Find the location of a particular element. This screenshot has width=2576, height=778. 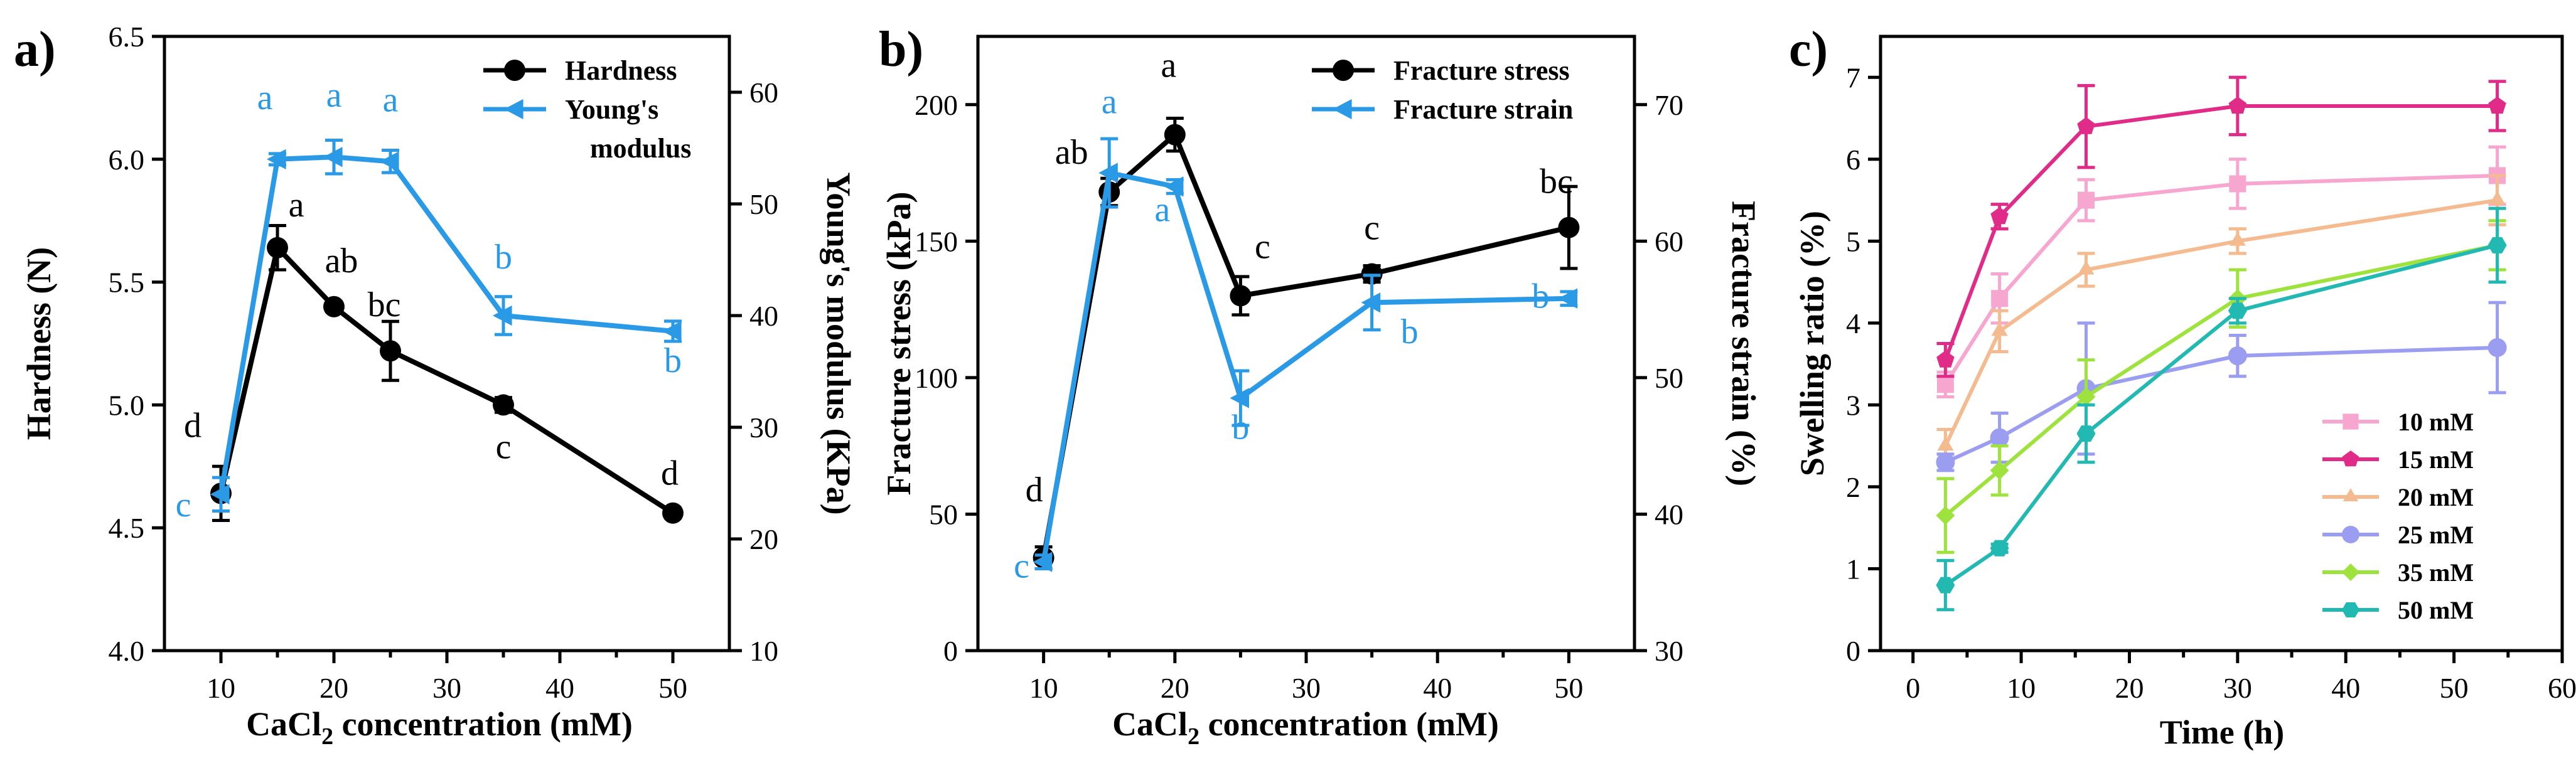

series-50-mm is located at coordinates (2221, 409).